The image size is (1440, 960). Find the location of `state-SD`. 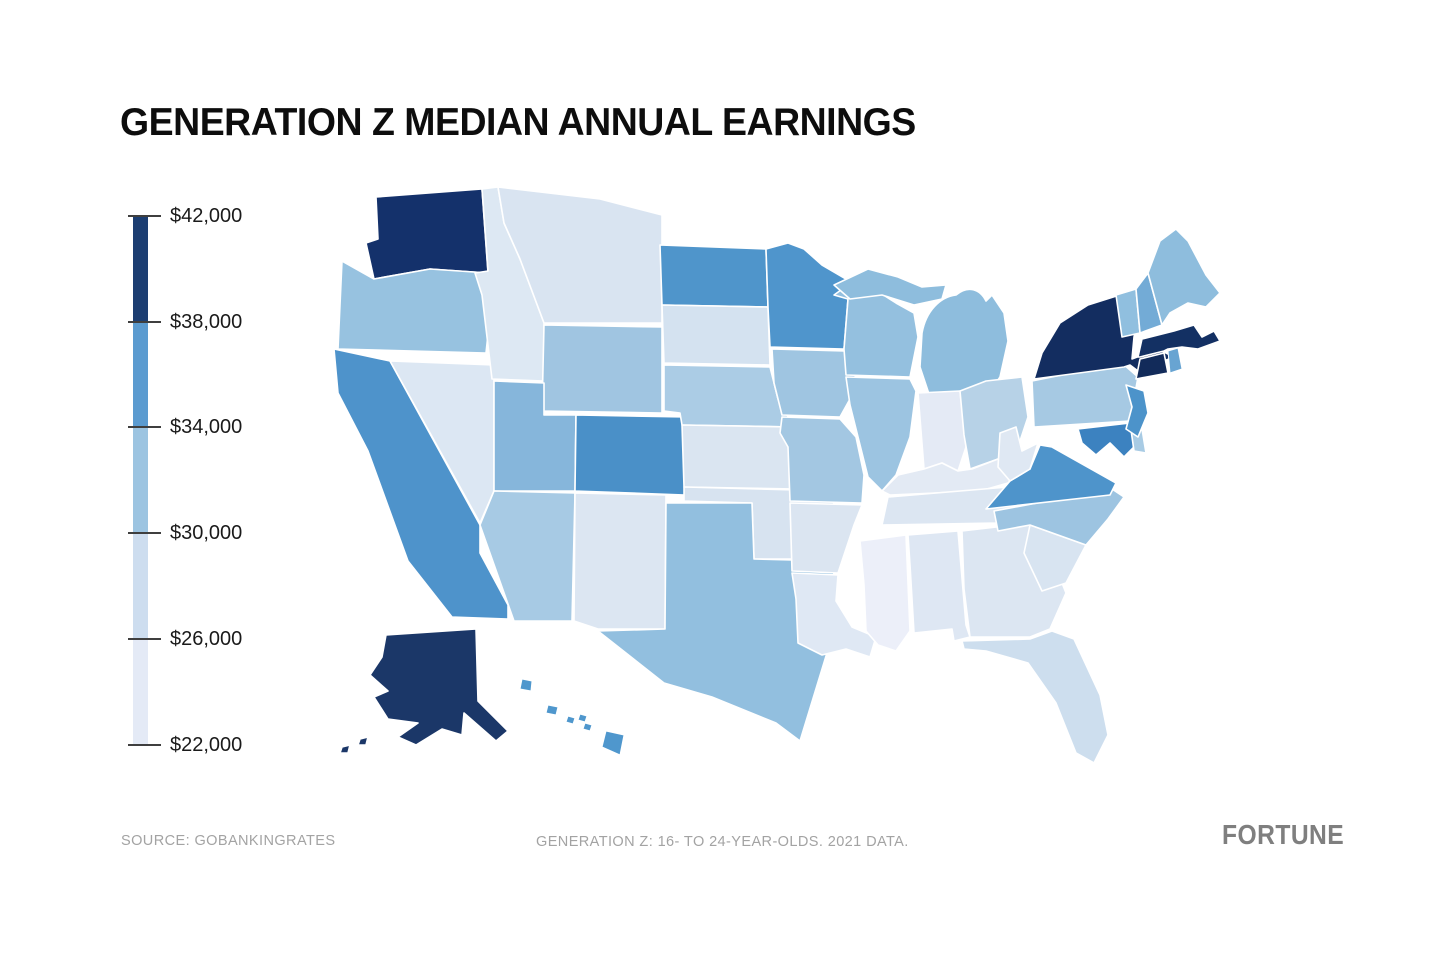

state-SD is located at coordinates (716, 335).